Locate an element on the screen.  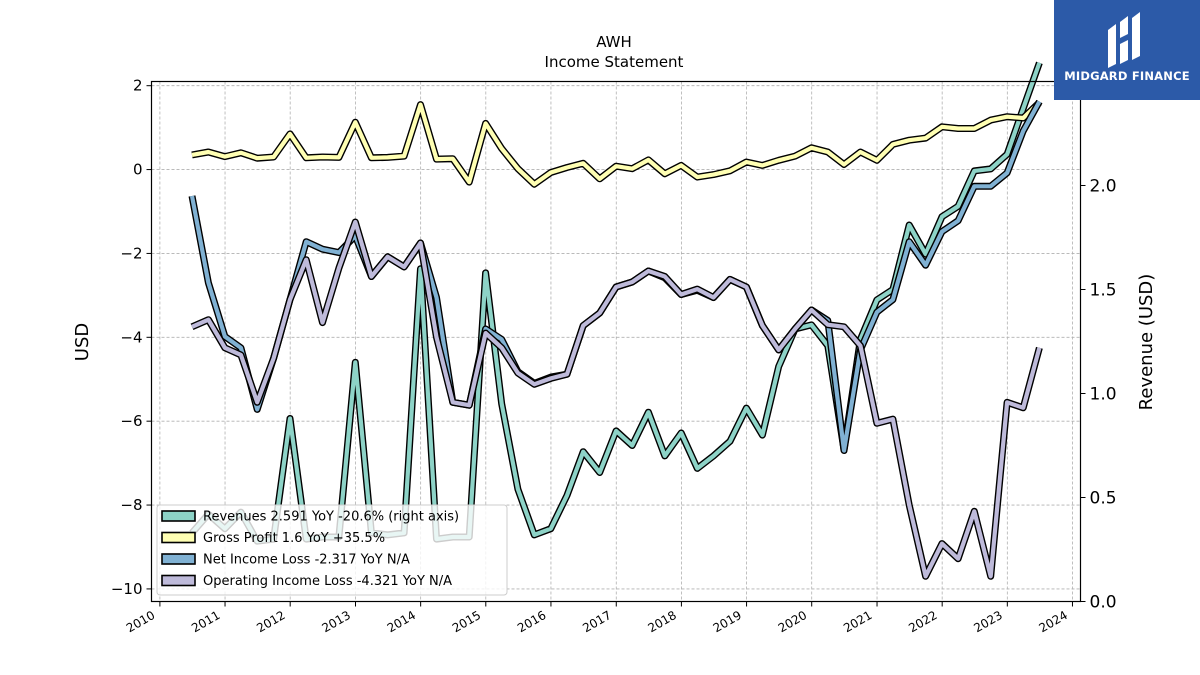
x-tick-label: 2012 is located at coordinates (270, 621).